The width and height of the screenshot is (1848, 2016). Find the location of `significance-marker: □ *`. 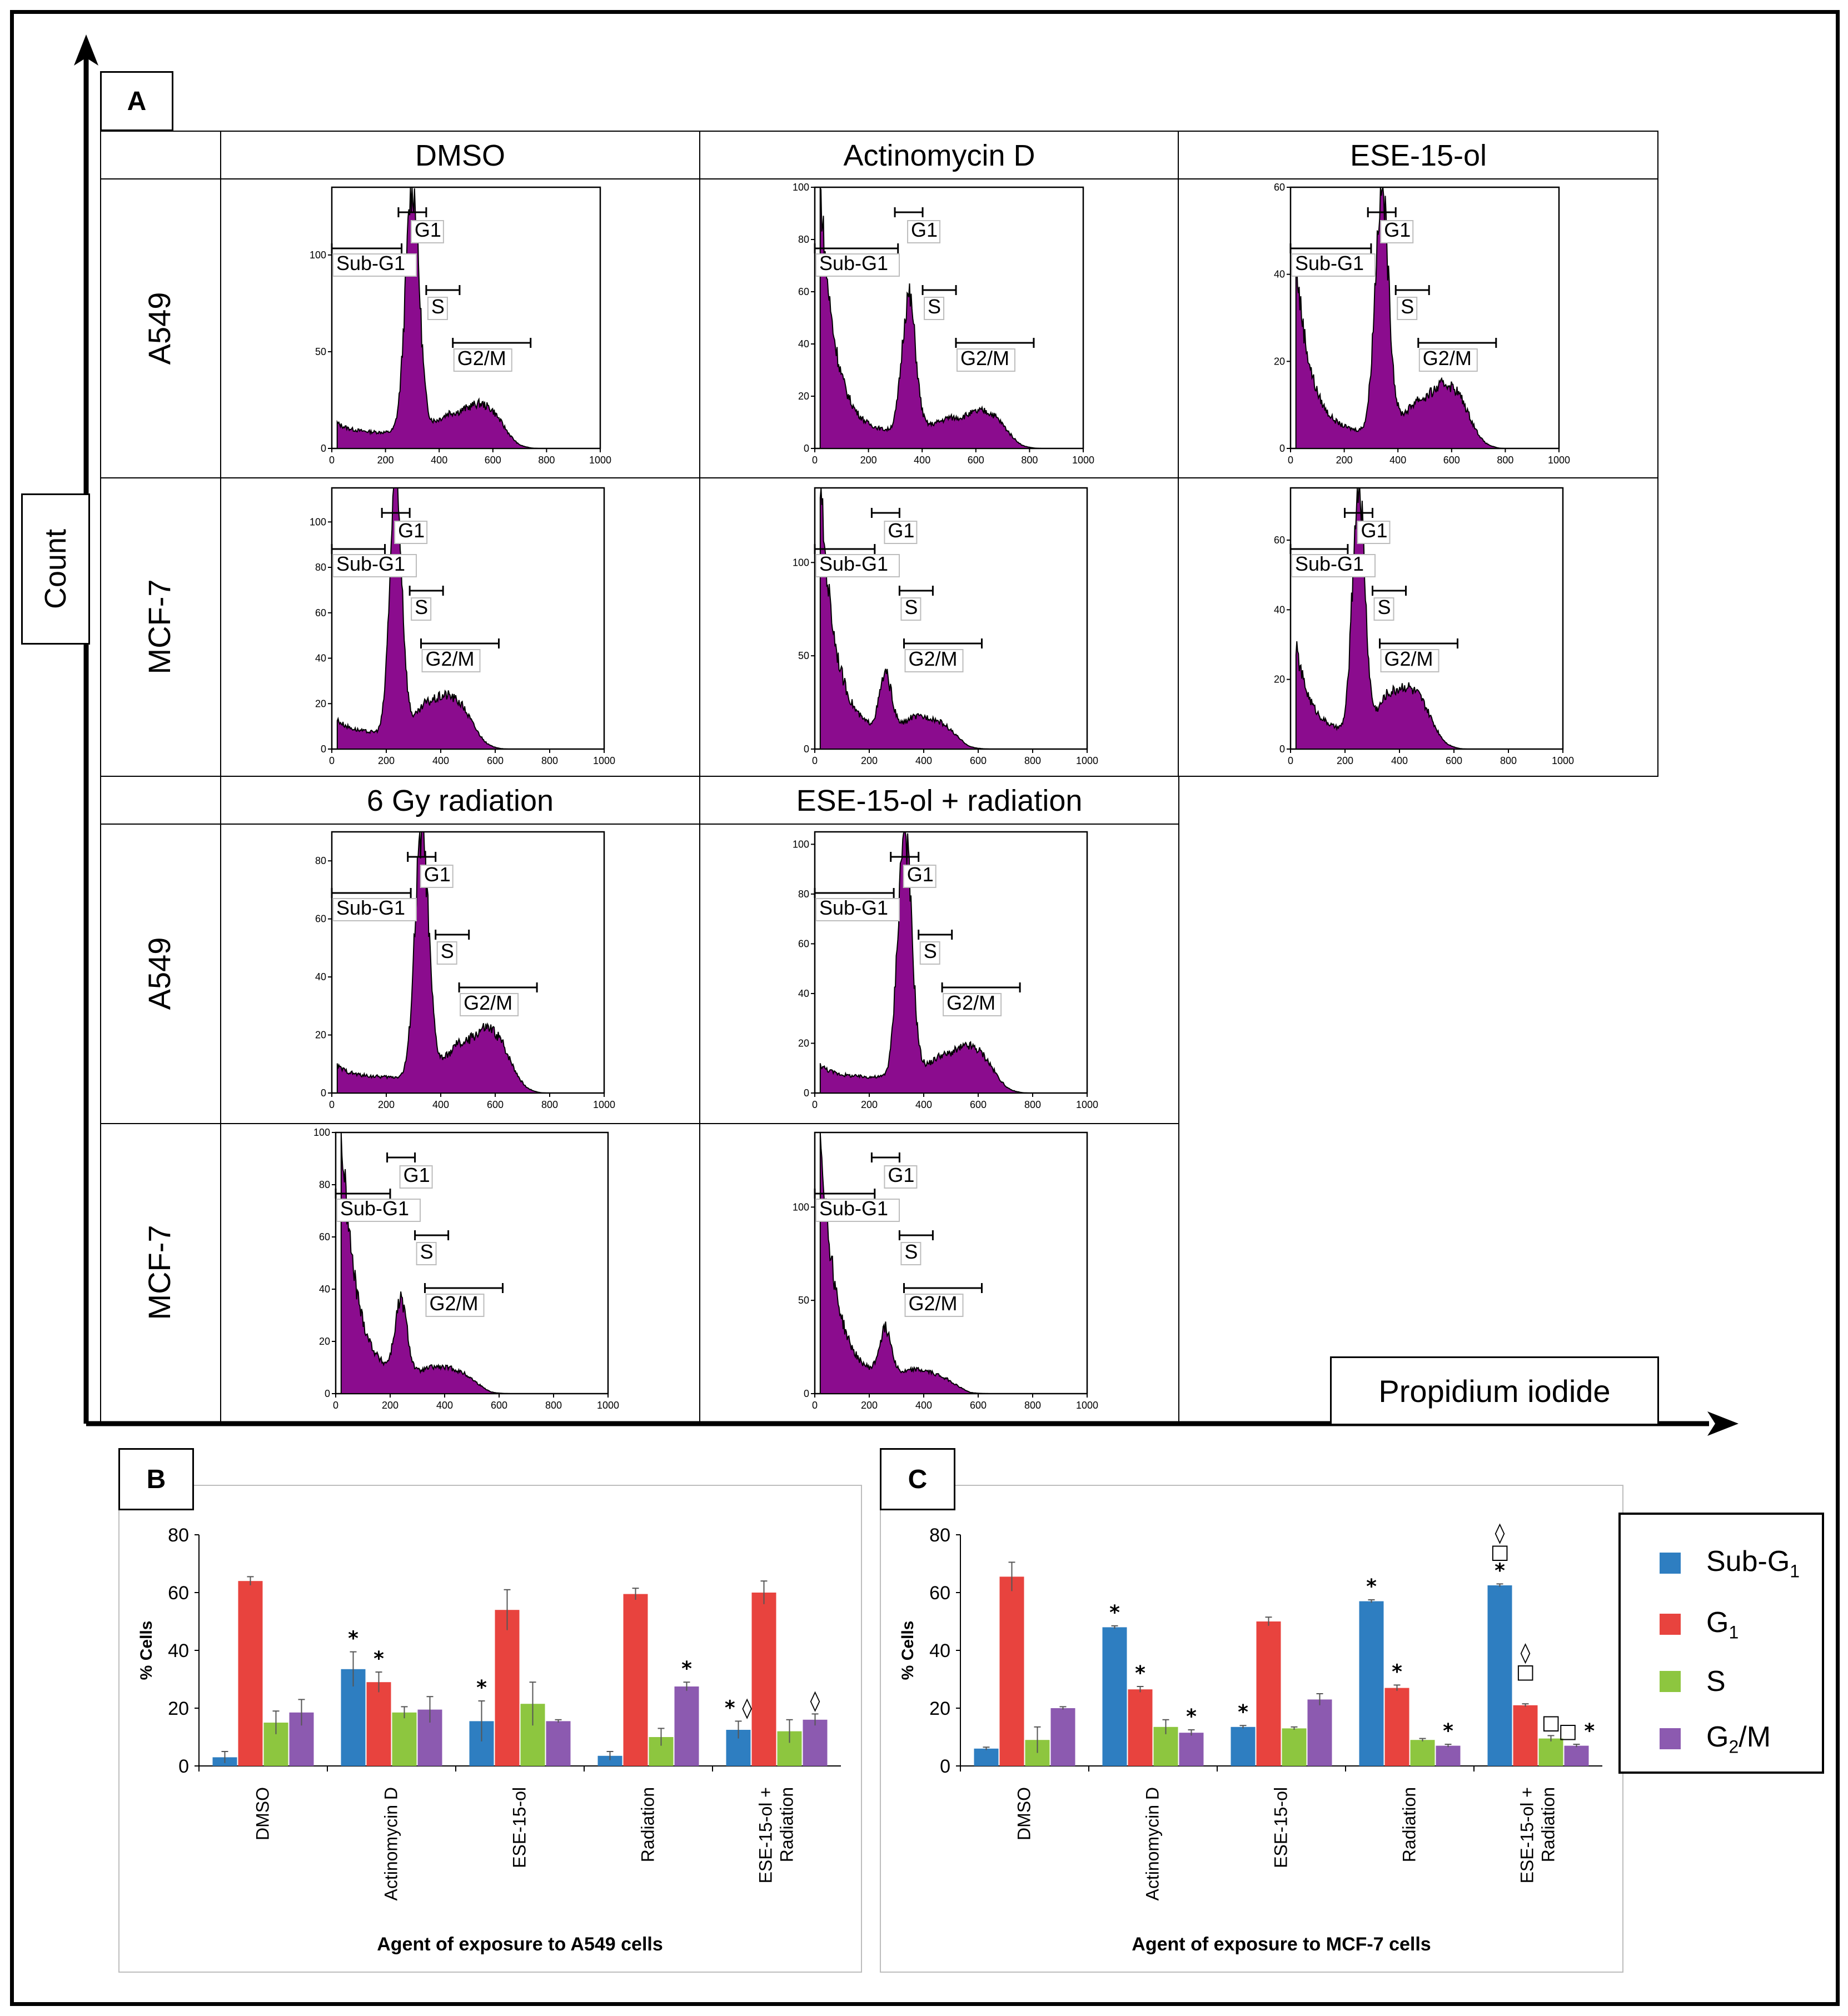

significance-marker: □ * is located at coordinates (1576, 1732).